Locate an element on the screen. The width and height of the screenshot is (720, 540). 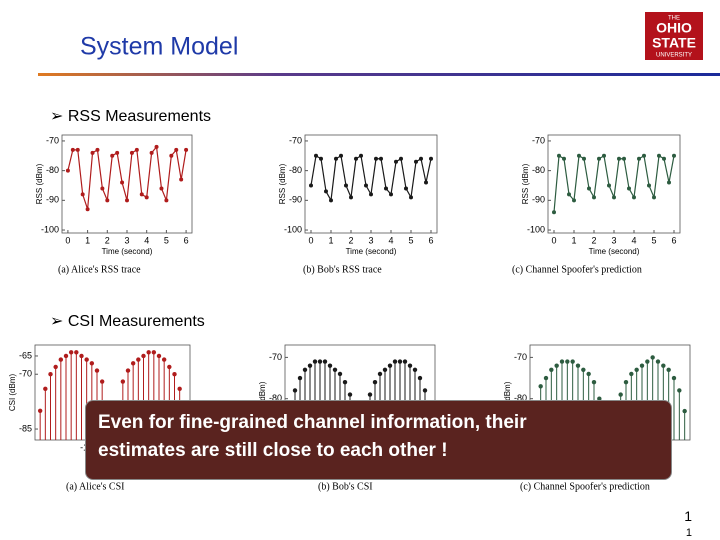
chart-caption: (a) Alice's RSS trace is located at coordinates (99, 269).